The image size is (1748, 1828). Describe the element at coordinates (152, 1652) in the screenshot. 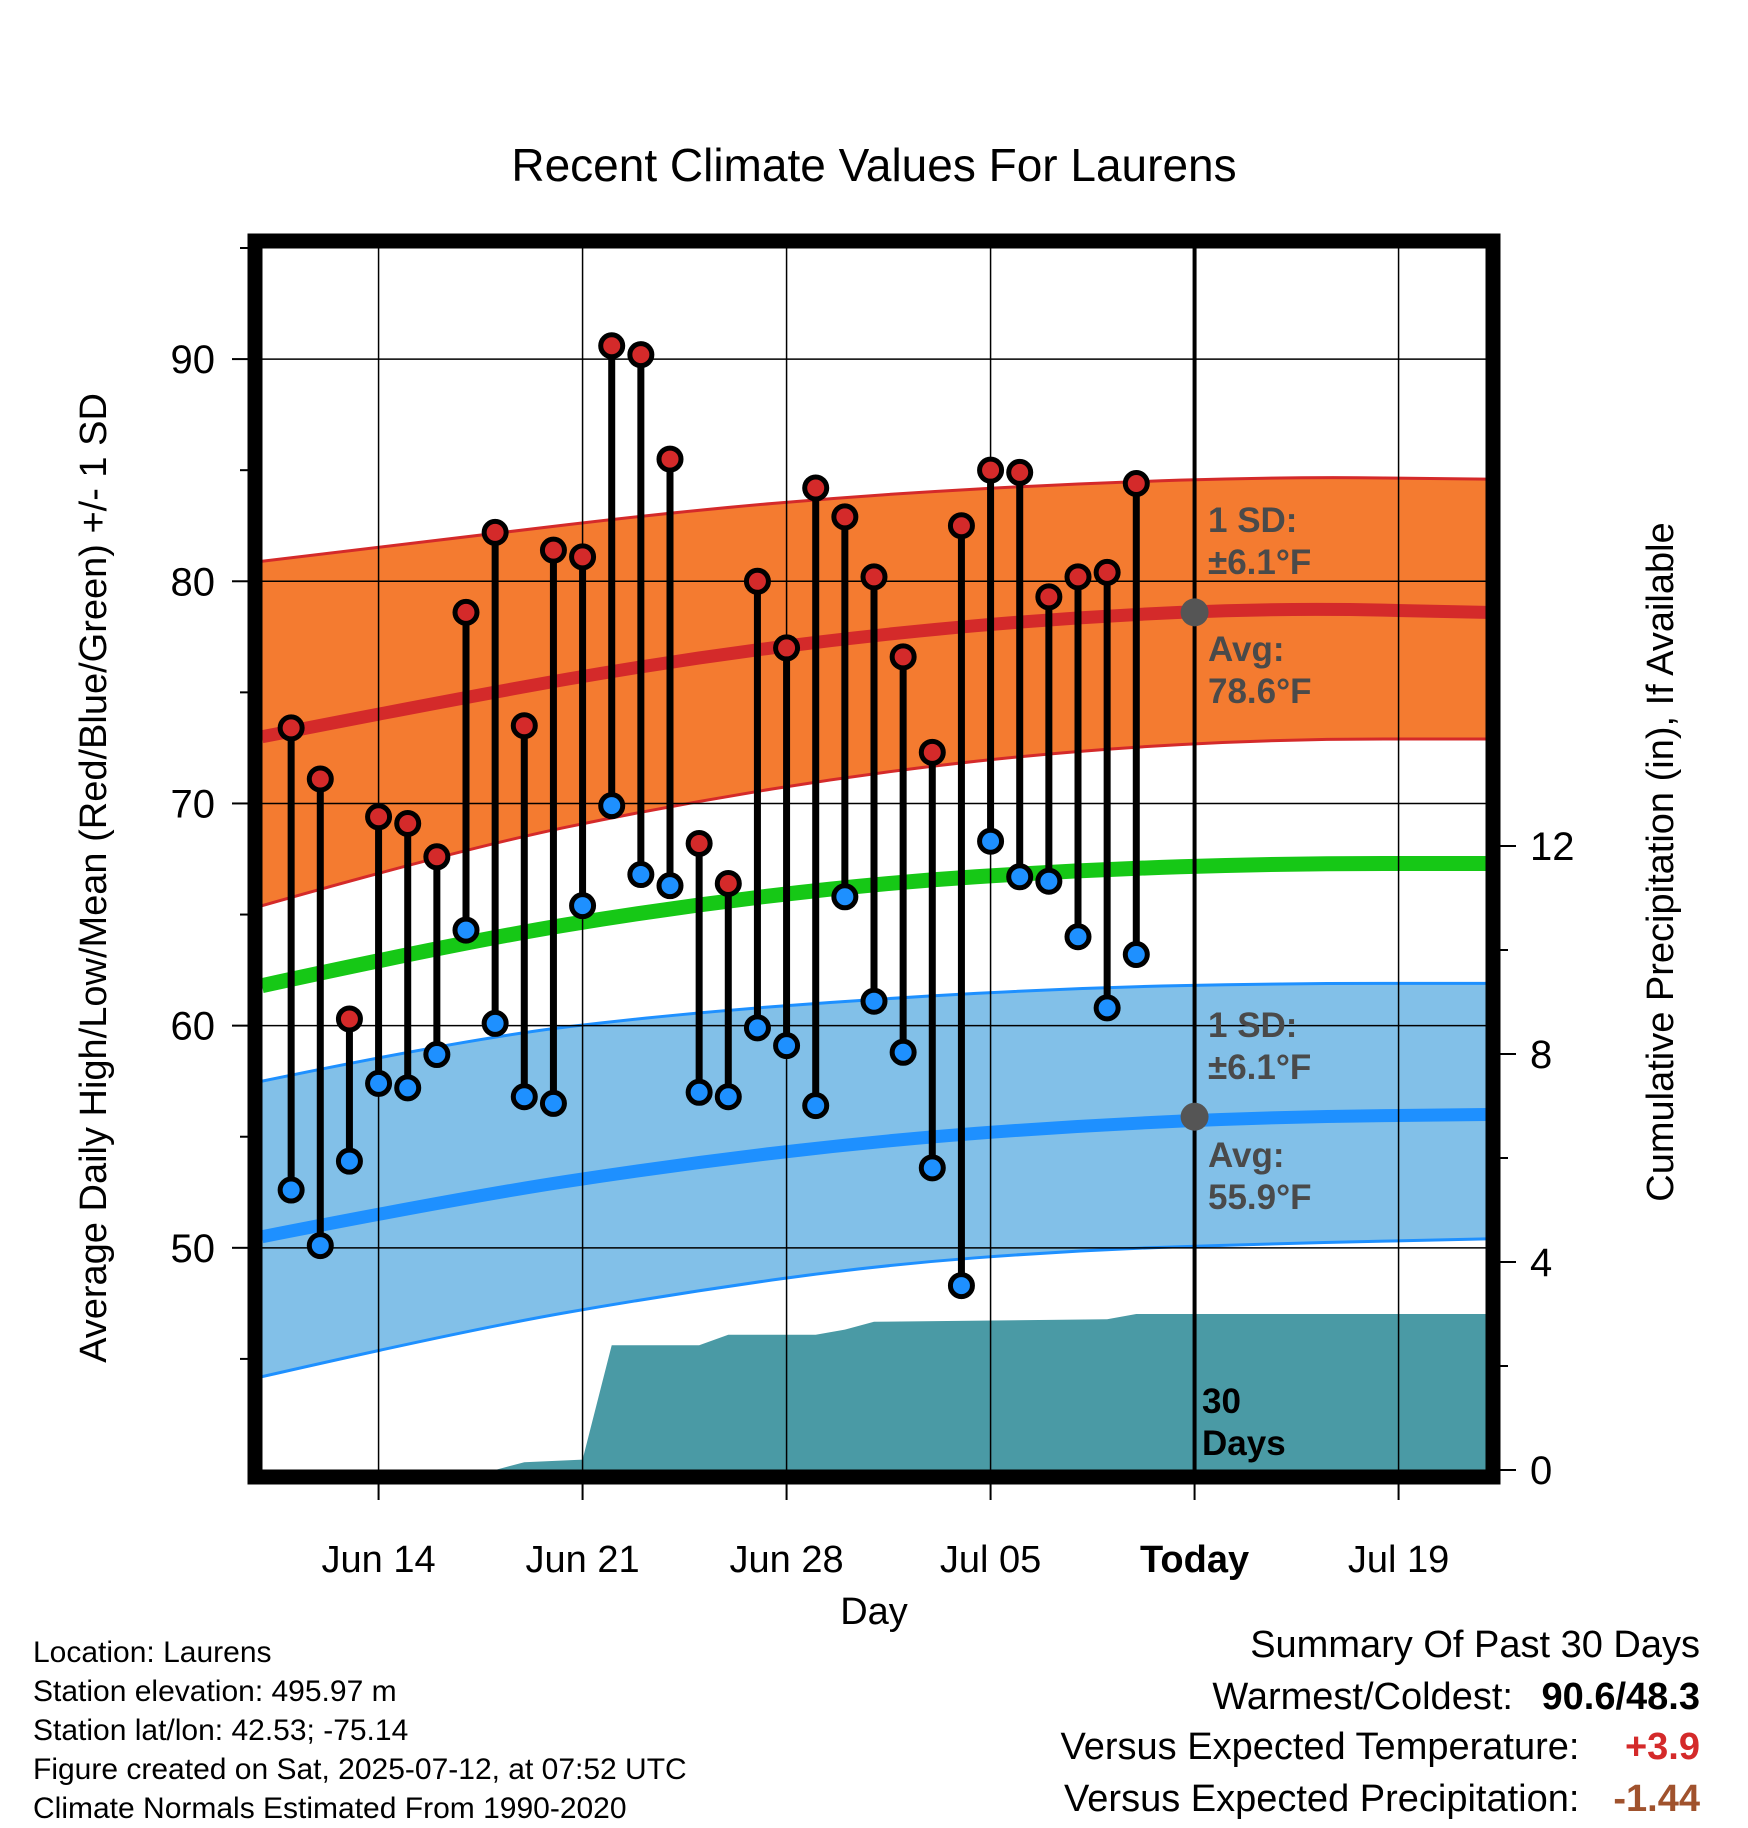

I see `info-location: Location: Laurens` at that location.